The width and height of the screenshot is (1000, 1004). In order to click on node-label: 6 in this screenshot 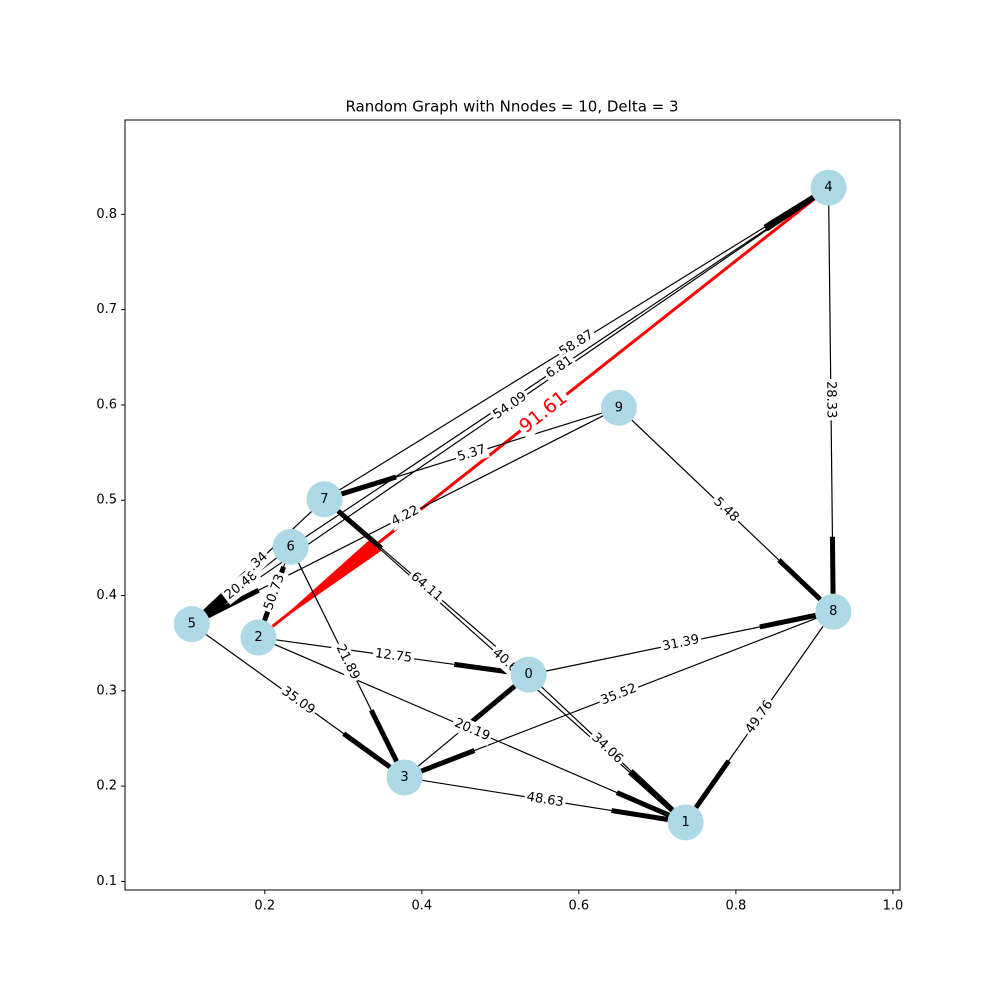, I will do `click(291, 546)`.